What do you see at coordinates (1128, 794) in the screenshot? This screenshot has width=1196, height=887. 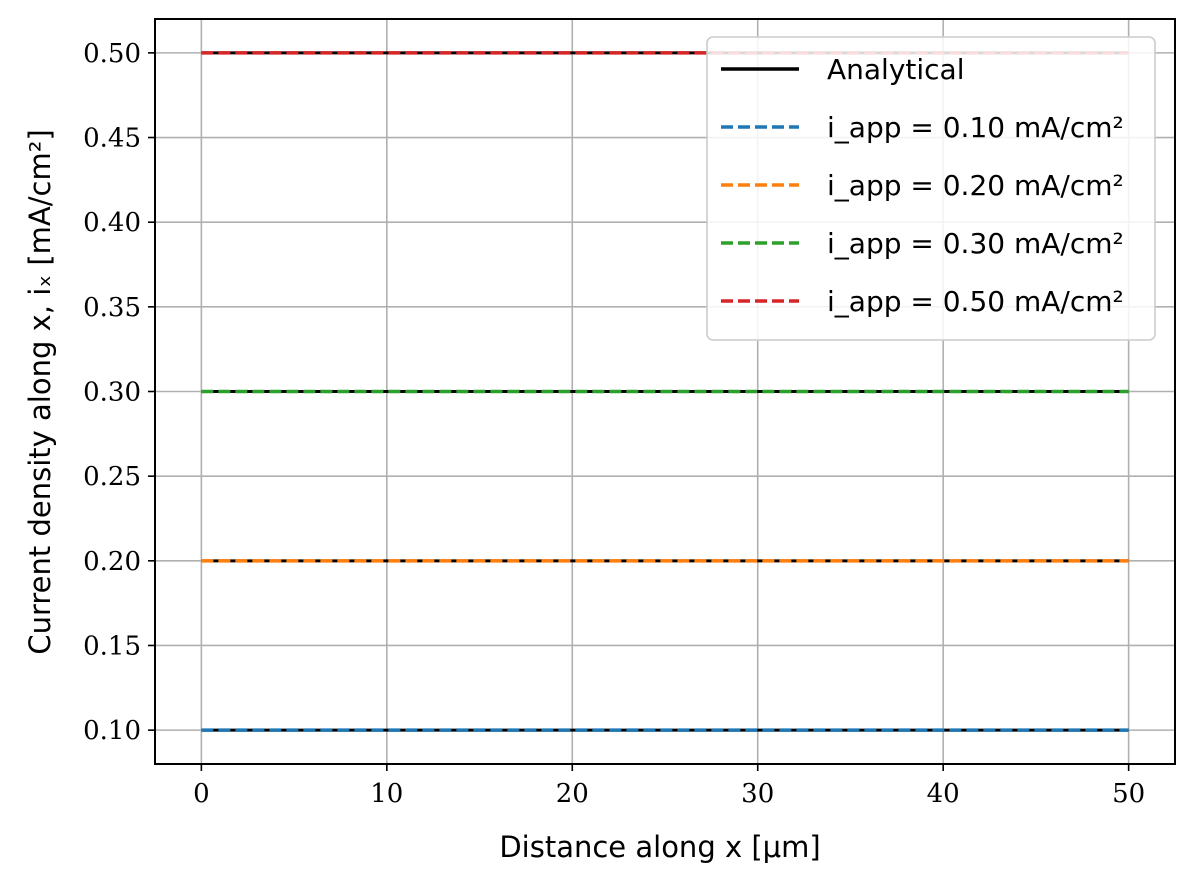 I see `x-tick-label: 50` at bounding box center [1128, 794].